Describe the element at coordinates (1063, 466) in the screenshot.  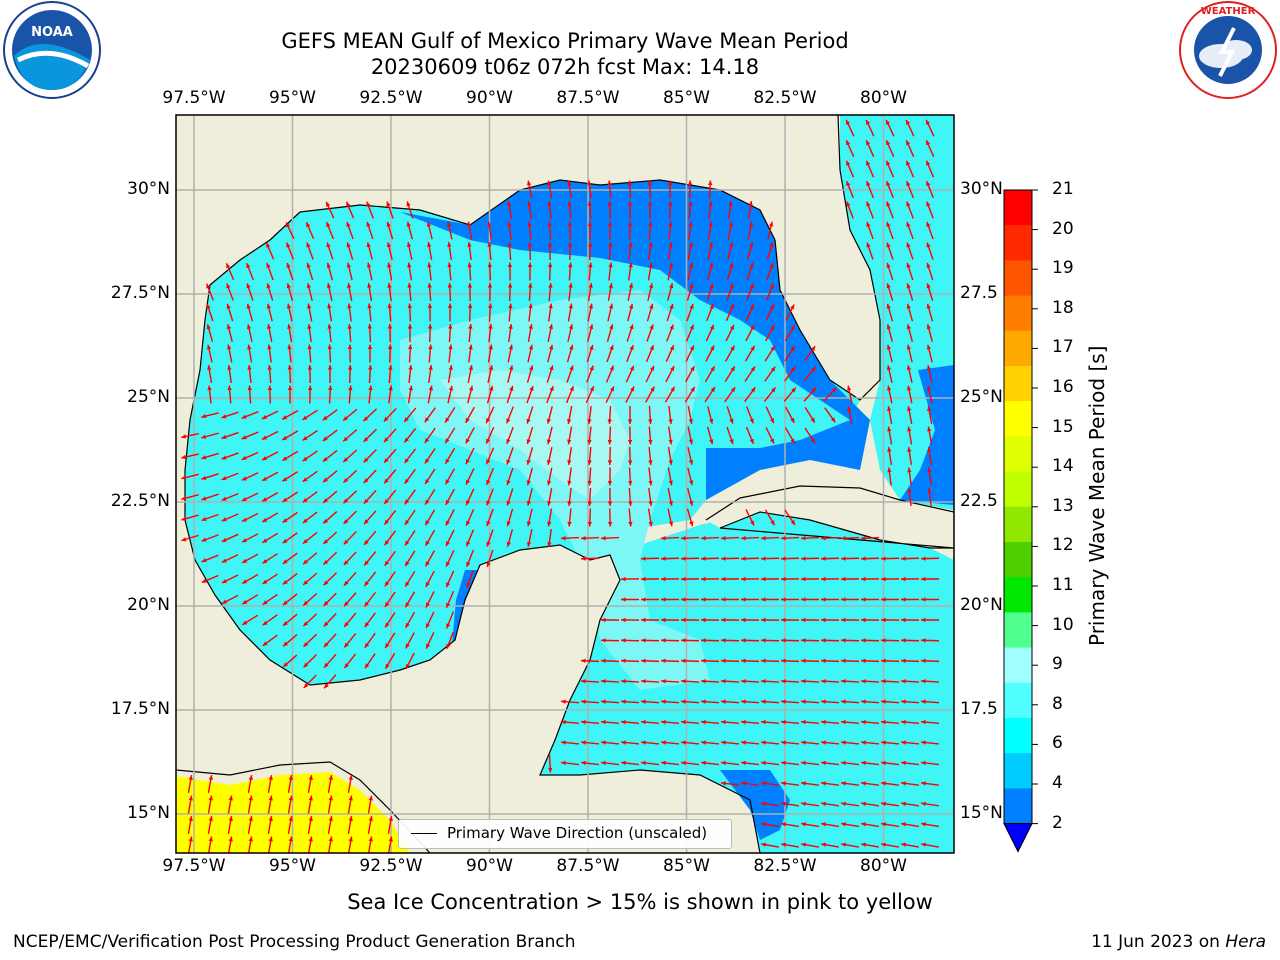
I see `colorbar-tick-label: 14` at that location.